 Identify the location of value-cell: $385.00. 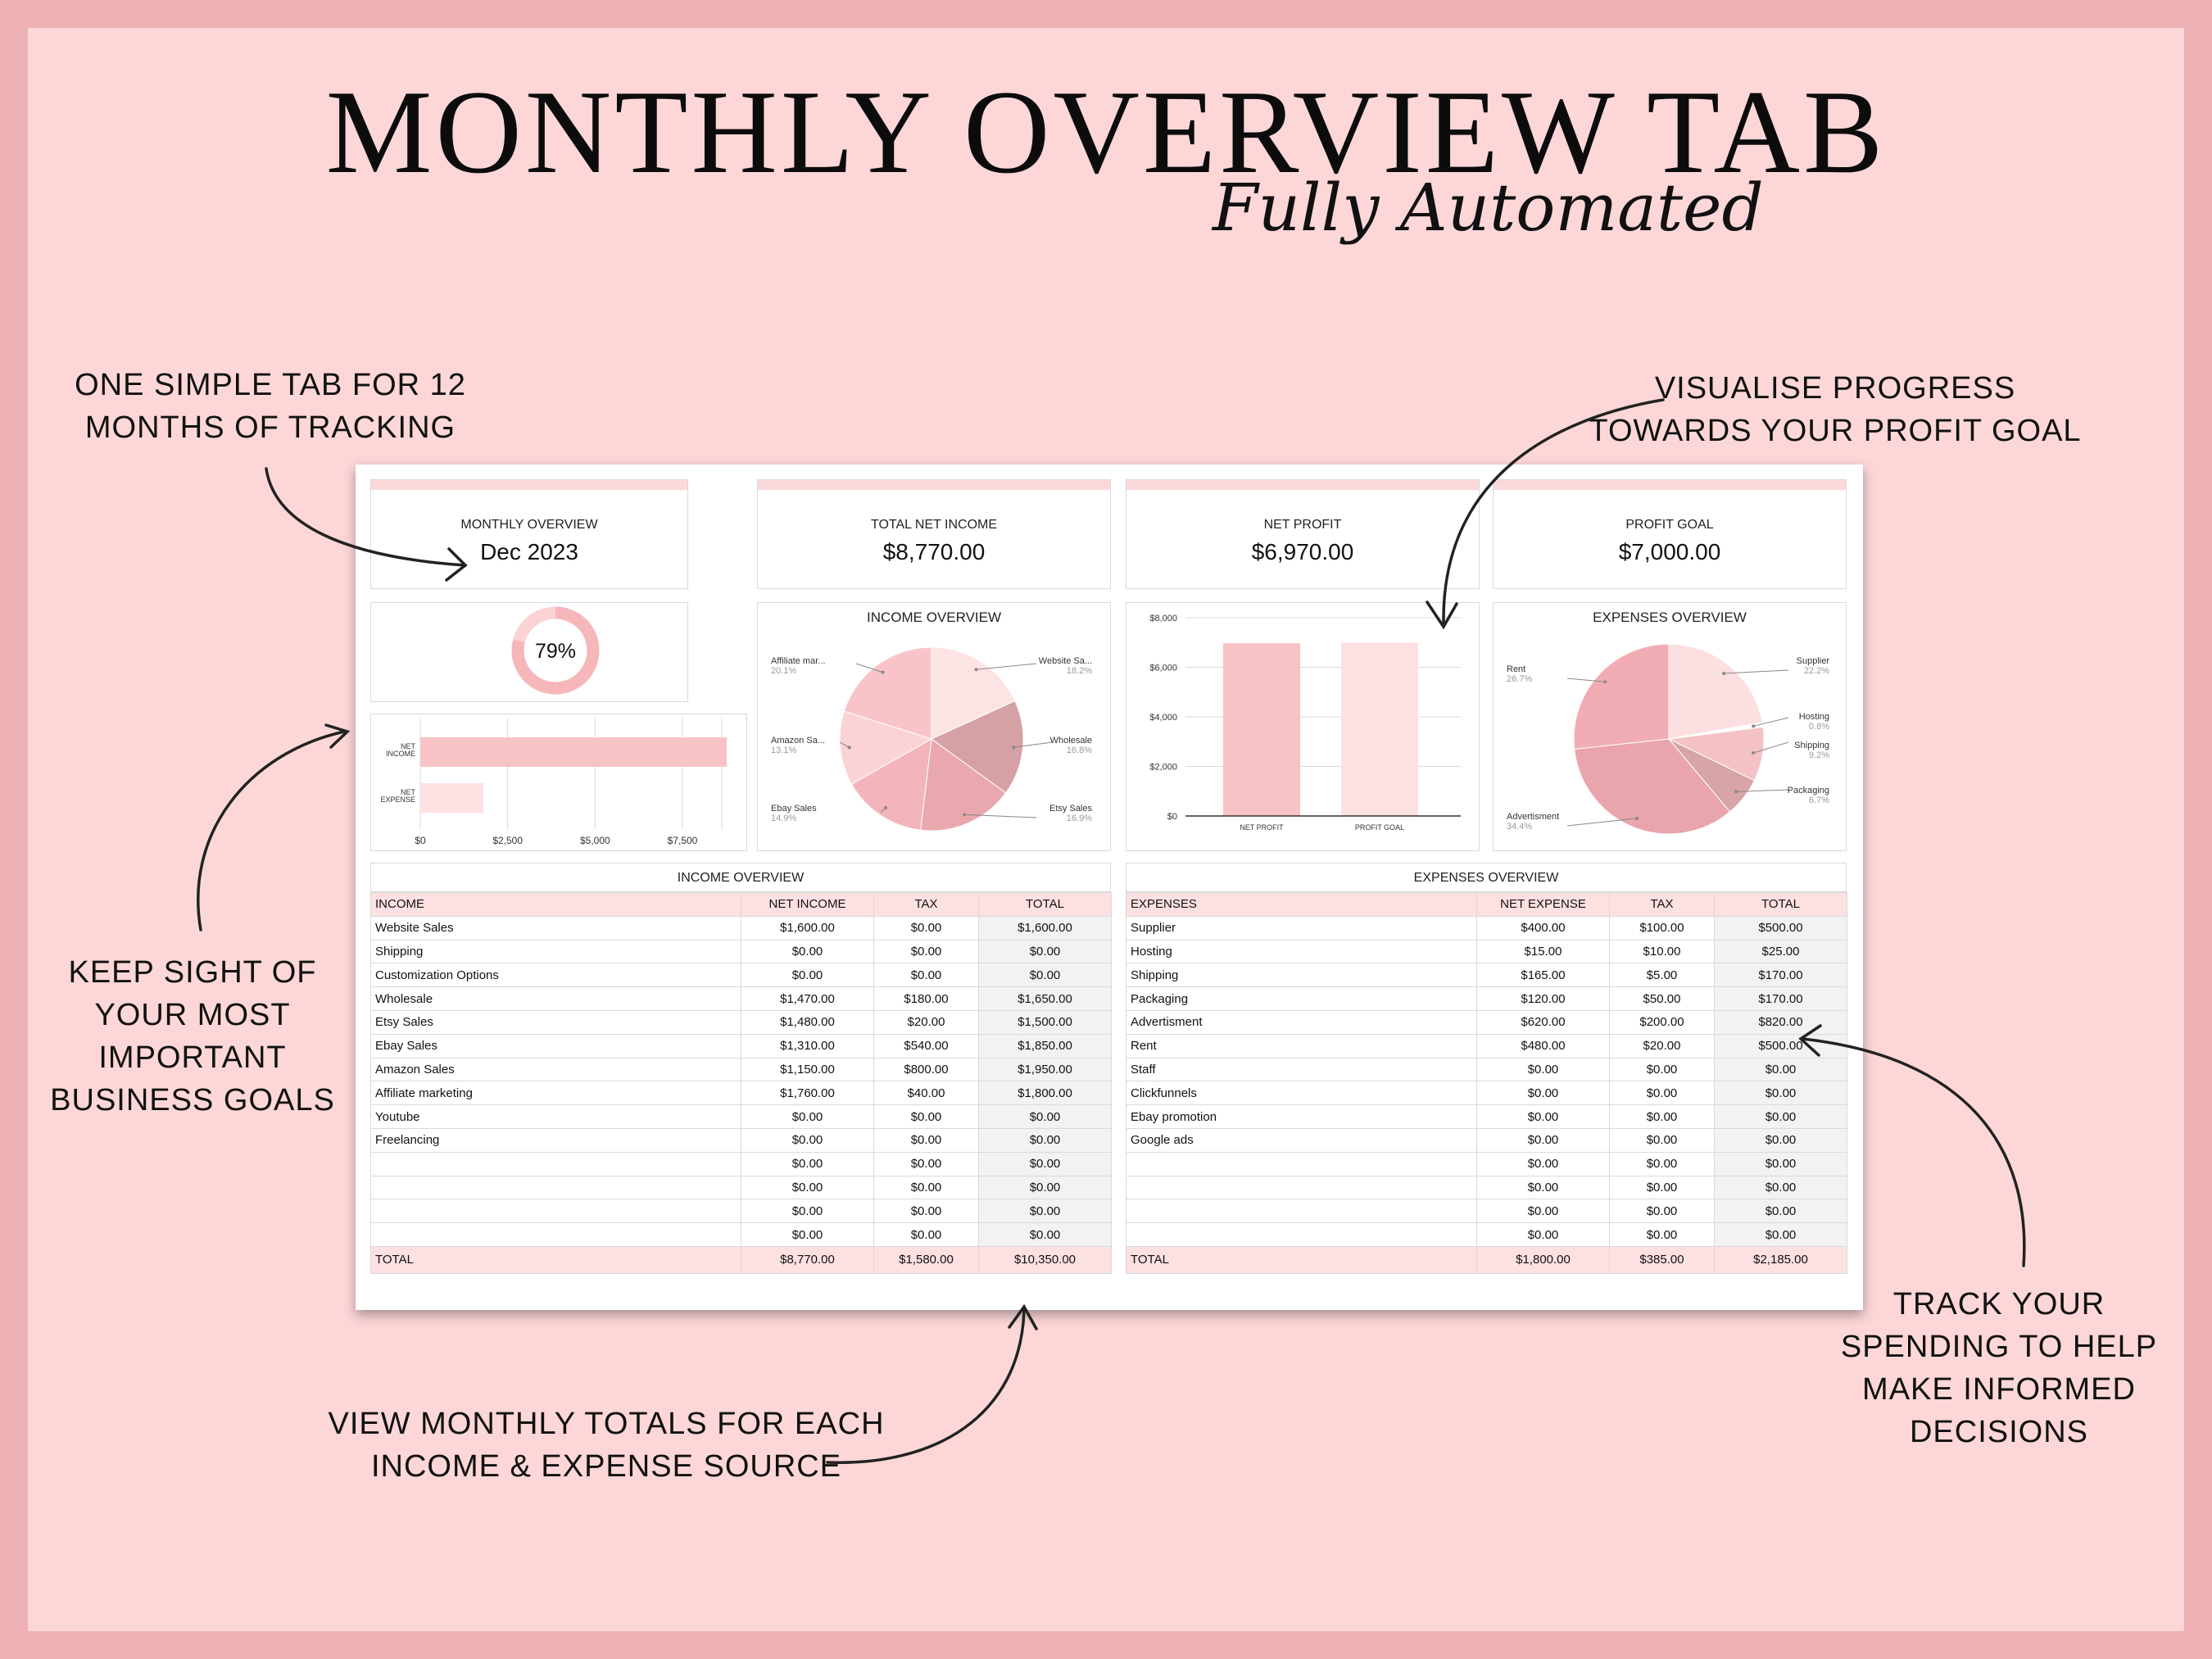
(1662, 1259).